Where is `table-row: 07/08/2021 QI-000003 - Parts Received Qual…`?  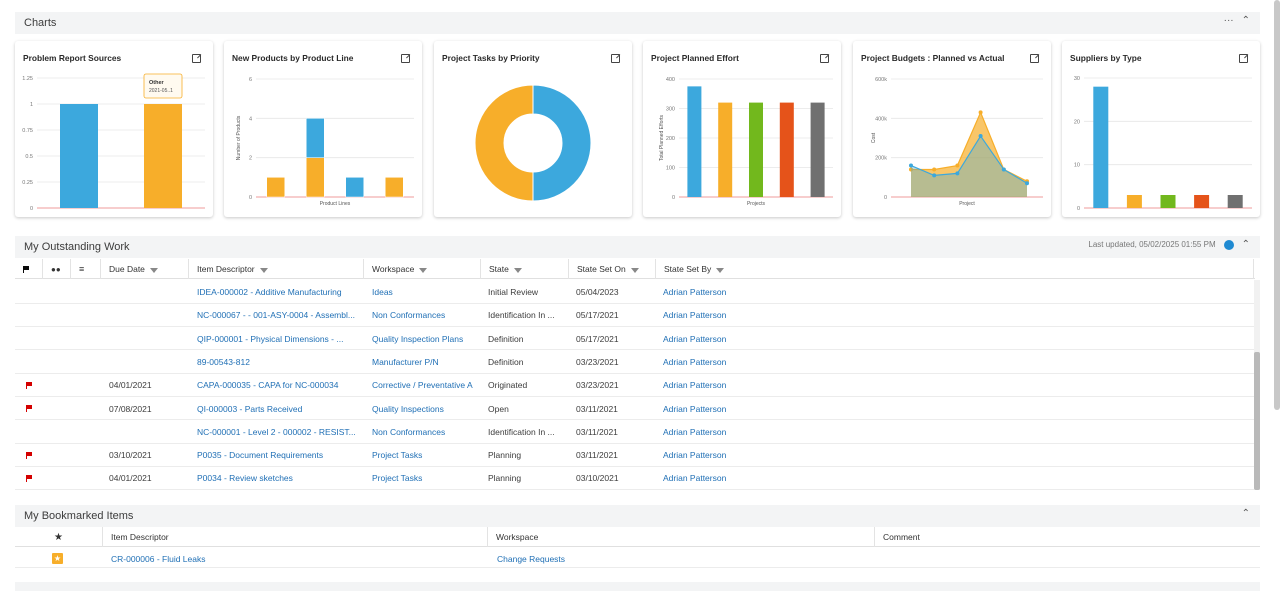 table-row: 07/08/2021 QI-000003 - Parts Received Qual… is located at coordinates (635, 409).